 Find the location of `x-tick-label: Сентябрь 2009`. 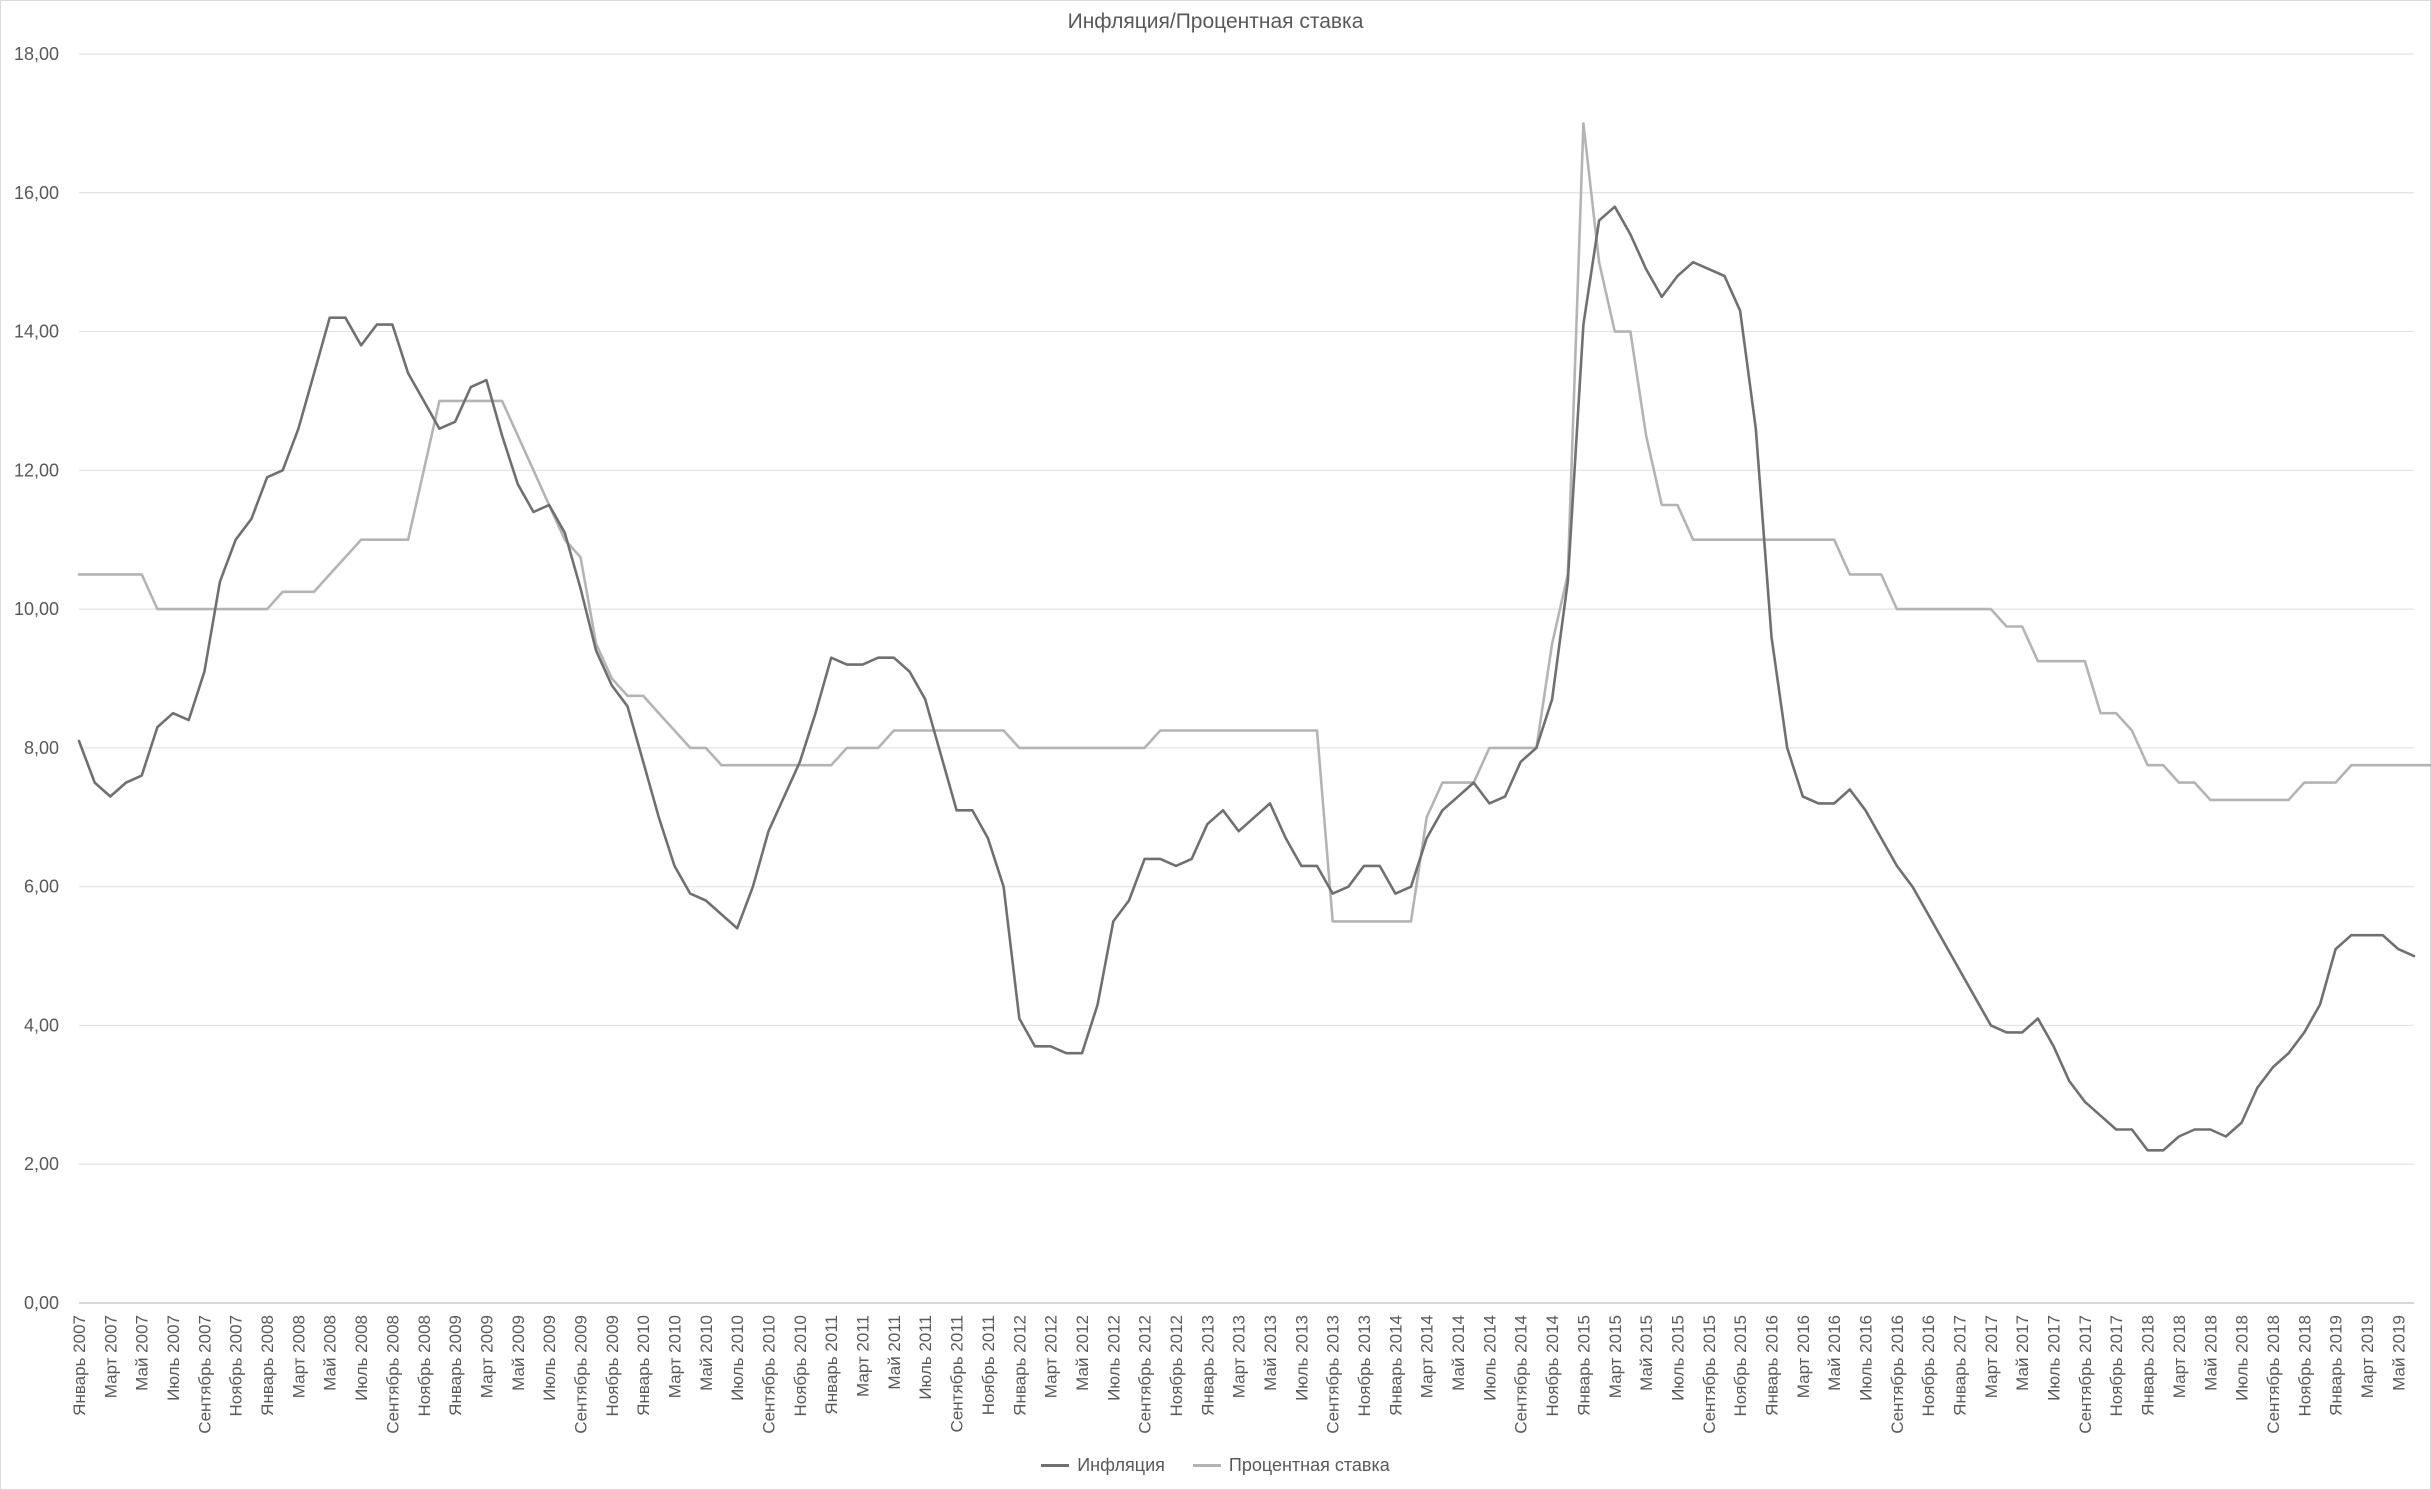

x-tick-label: Сентябрь 2009 is located at coordinates (580, 1374).